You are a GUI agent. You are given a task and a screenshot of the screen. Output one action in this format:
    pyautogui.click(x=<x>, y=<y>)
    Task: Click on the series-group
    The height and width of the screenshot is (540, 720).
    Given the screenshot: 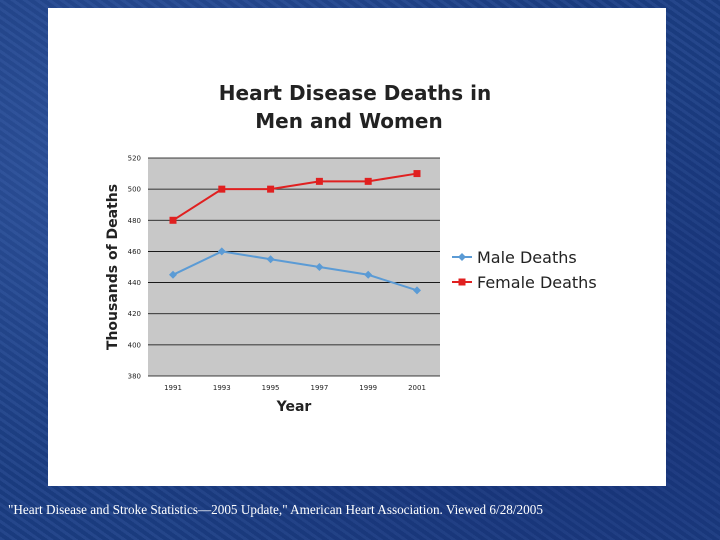 What is the action you would take?
    pyautogui.click(x=295, y=232)
    